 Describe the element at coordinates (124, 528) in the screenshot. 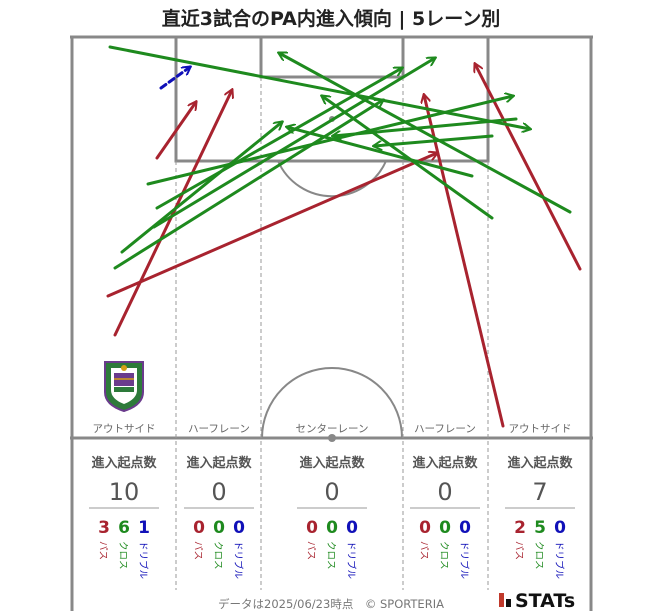

I see `cross-count: 6` at that location.